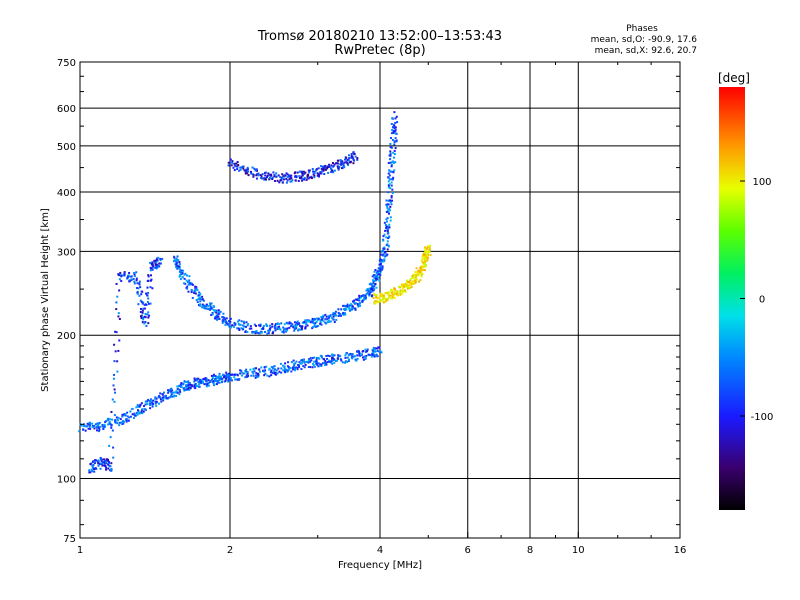 This screenshot has width=800, height=600. I want to click on y-tick-label: 600, so click(66, 109).